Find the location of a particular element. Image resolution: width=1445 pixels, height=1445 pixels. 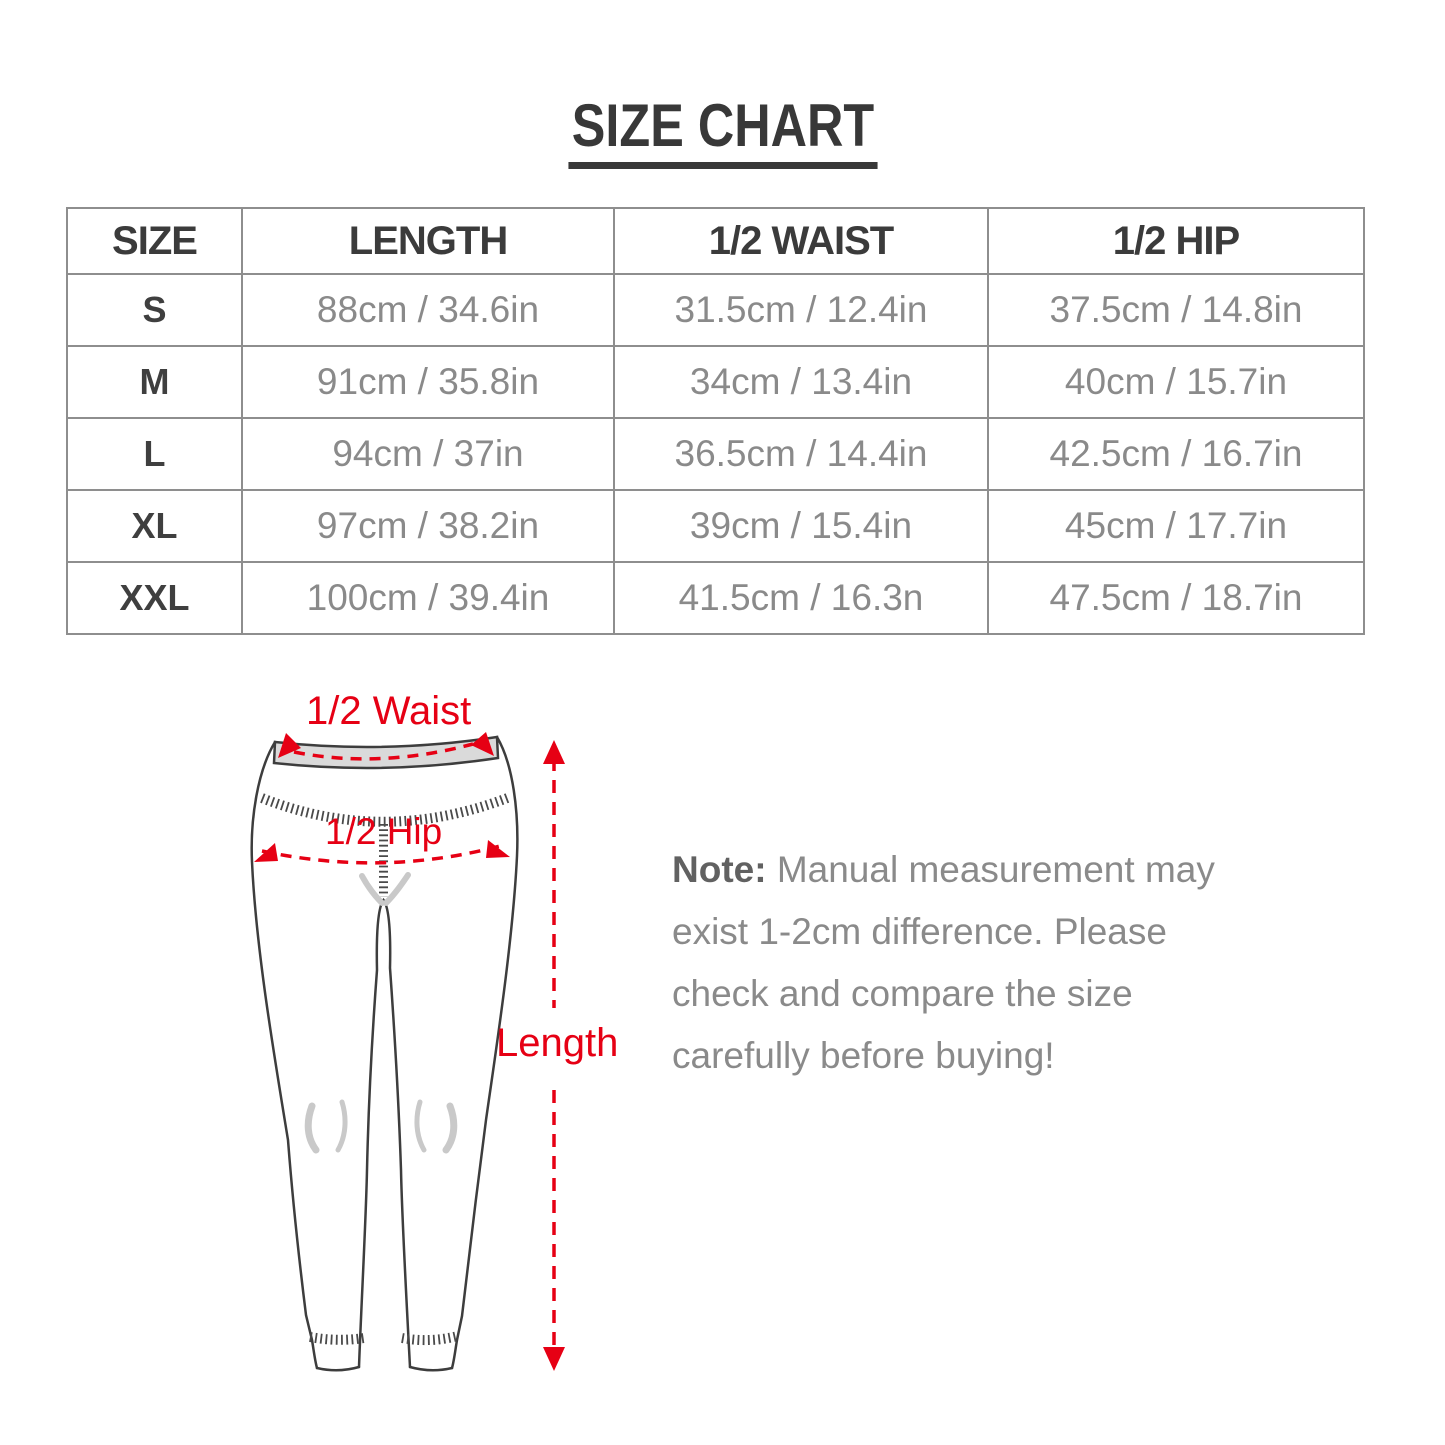

hip-cell: 37.5cm / 14.8in is located at coordinates (1176, 310).